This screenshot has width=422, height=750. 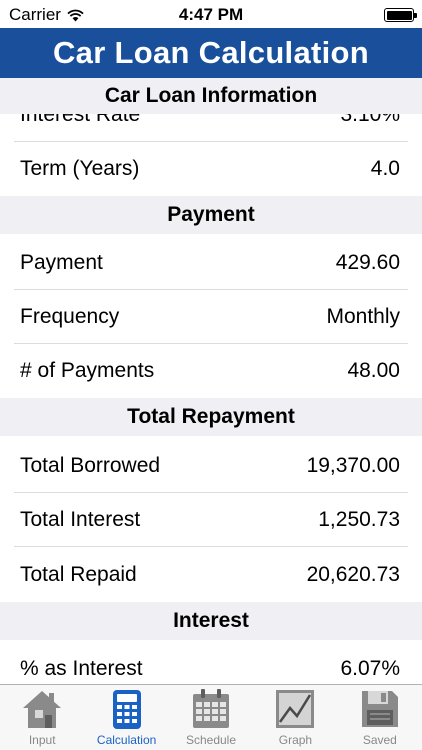 What do you see at coordinates (359, 519) in the screenshot?
I see `row-value: 1,250.73` at bounding box center [359, 519].